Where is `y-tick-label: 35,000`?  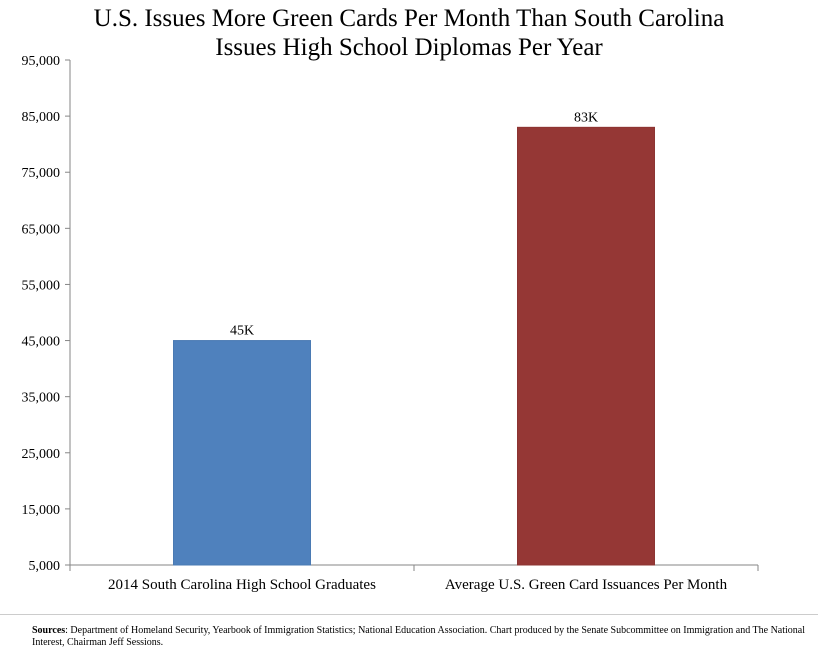 y-tick-label: 35,000 is located at coordinates (41, 398).